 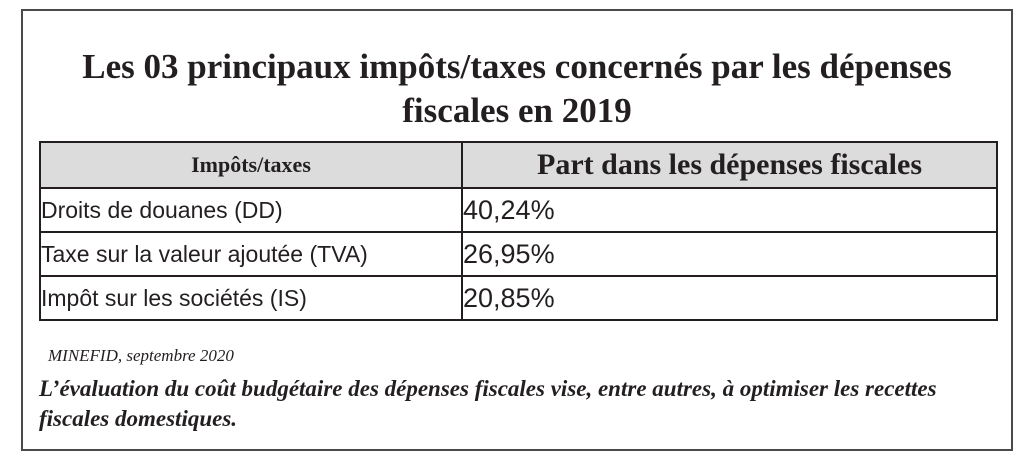 What do you see at coordinates (517, 110) in the screenshot?
I see `title-line-2: fiscales en 2019` at bounding box center [517, 110].